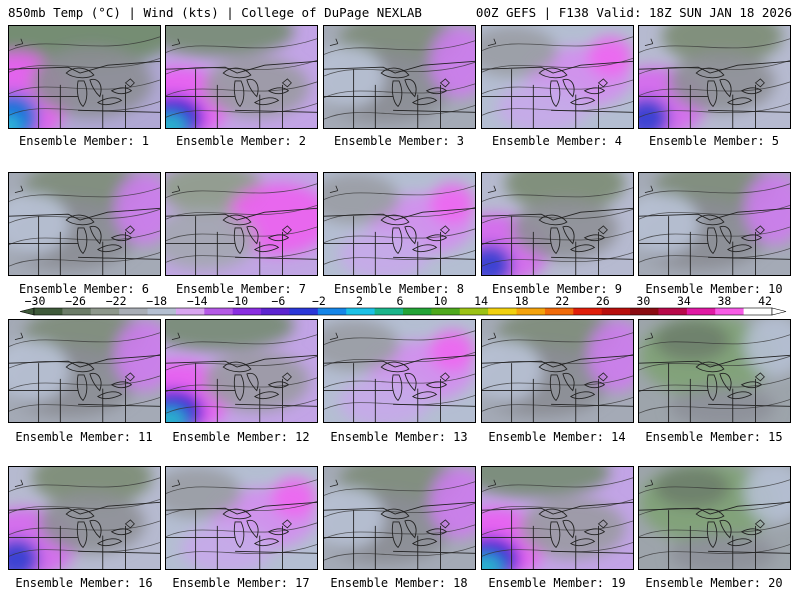  What do you see at coordinates (557, 437) in the screenshot?
I see `ensemble-member-14-caption: Ensemble Member: 14` at bounding box center [557, 437].